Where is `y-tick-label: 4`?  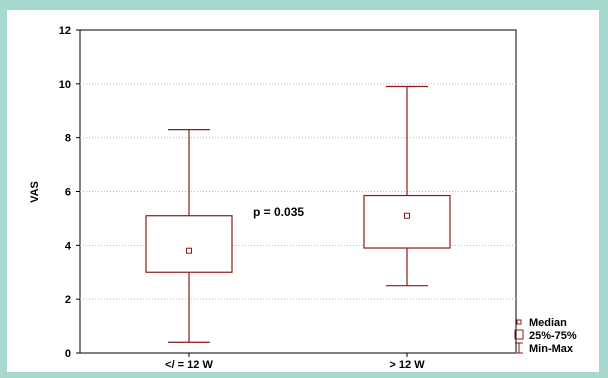
y-tick-label: 4 is located at coordinates (68, 246).